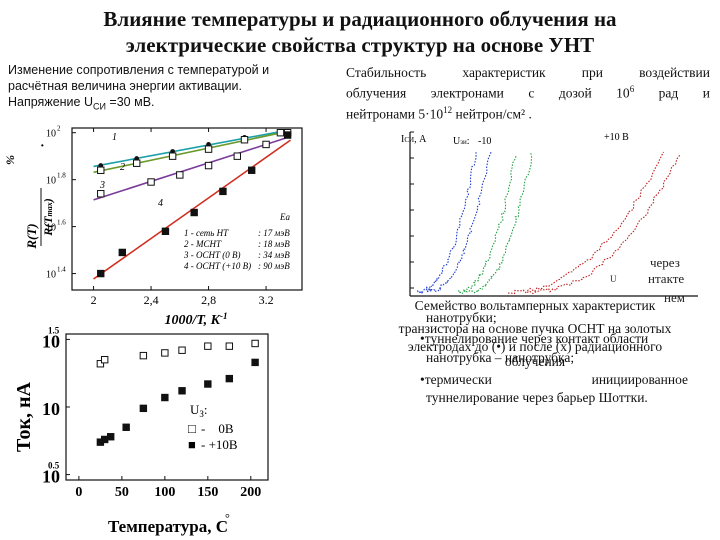 The image size is (720, 540). Describe the element at coordinates (554, 379) in the screenshot. I see `bullet-thermal: •термически инициированное` at that location.